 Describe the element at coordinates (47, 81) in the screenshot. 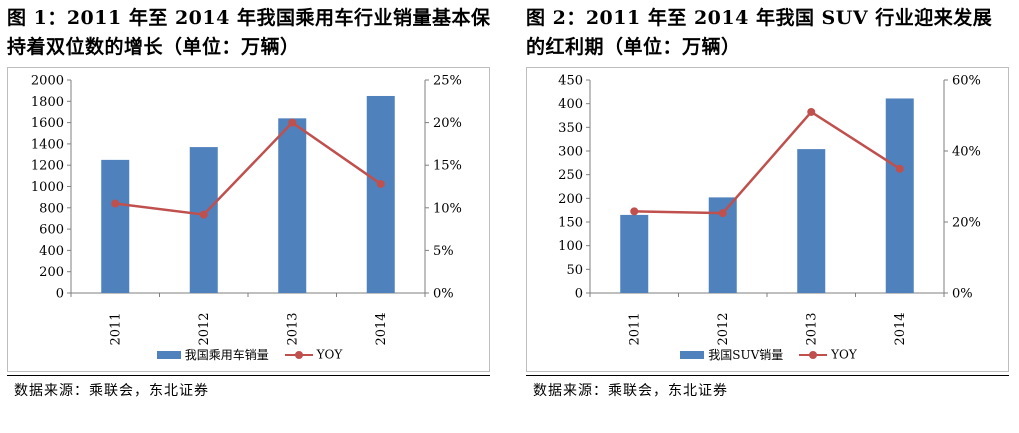

I see `y-left-tick-label: 2000` at that location.